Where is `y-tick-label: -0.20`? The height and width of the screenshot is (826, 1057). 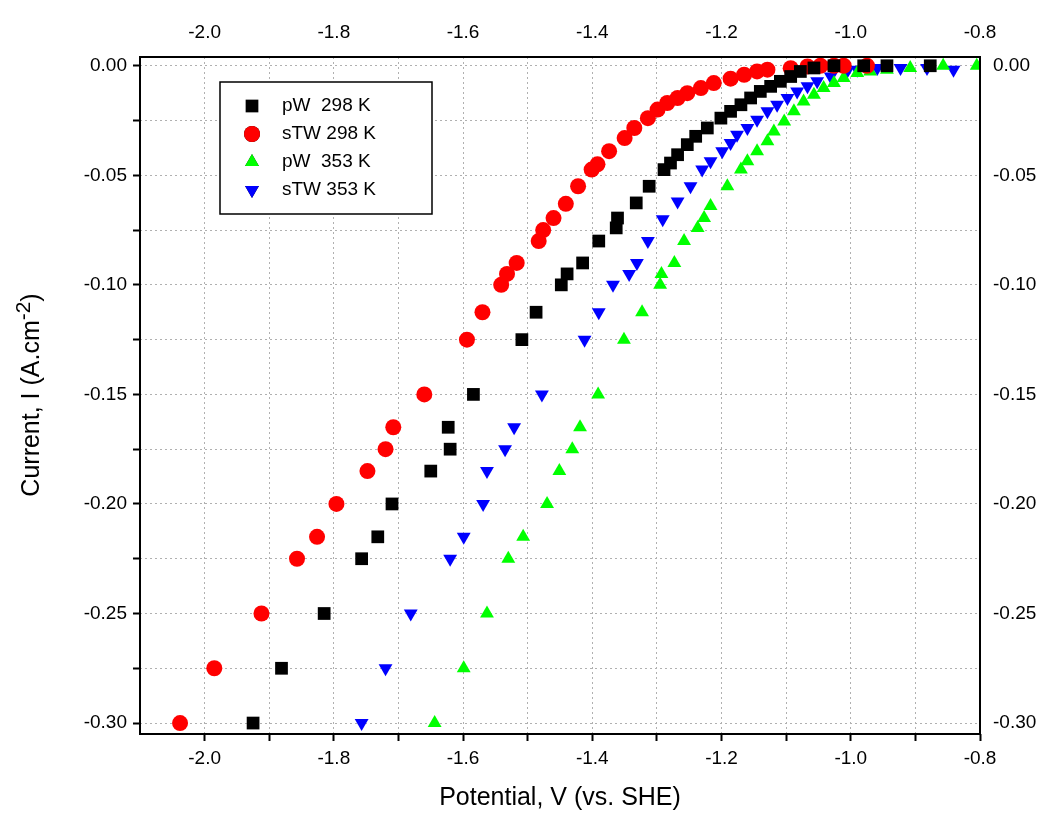 y-tick-label: -0.20 is located at coordinates (105, 503).